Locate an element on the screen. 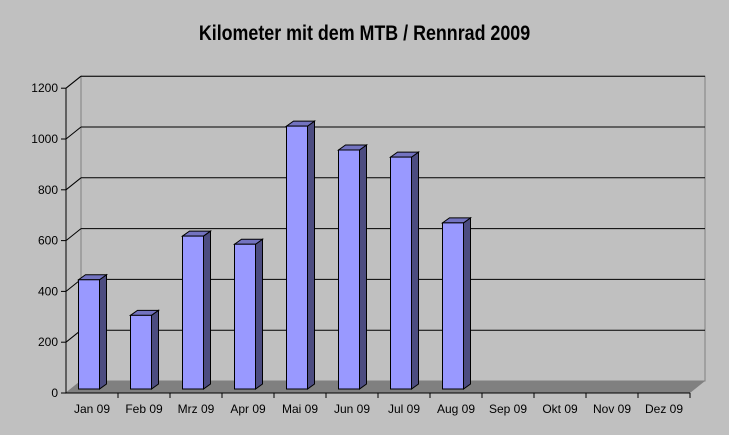 The height and width of the screenshot is (435, 729). y-tick-label: 600 is located at coordinates (48, 241).